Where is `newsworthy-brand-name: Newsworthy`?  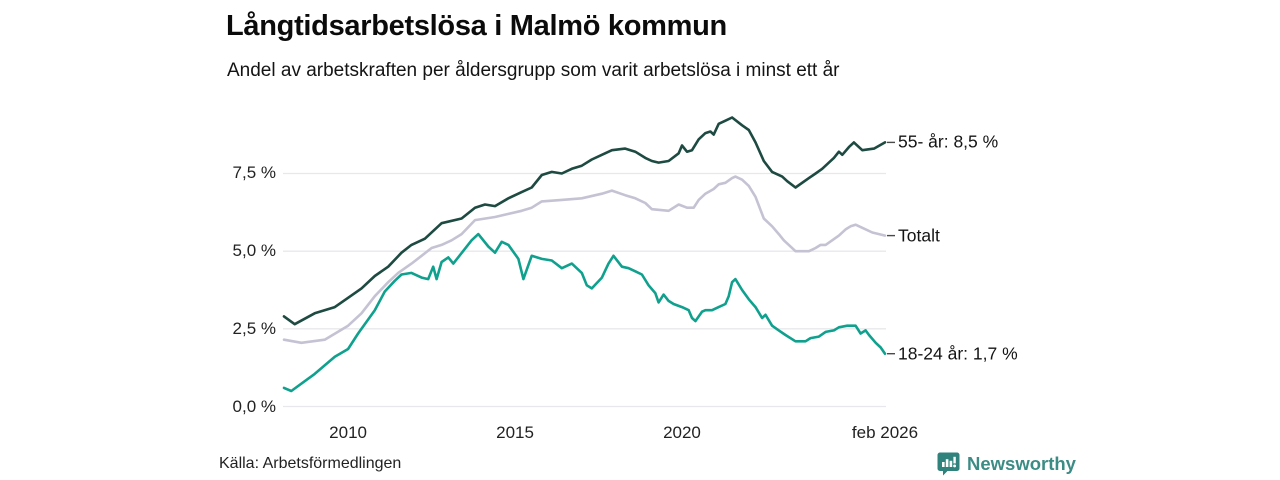
newsworthy-brand-name: Newsworthy is located at coordinates (1021, 463).